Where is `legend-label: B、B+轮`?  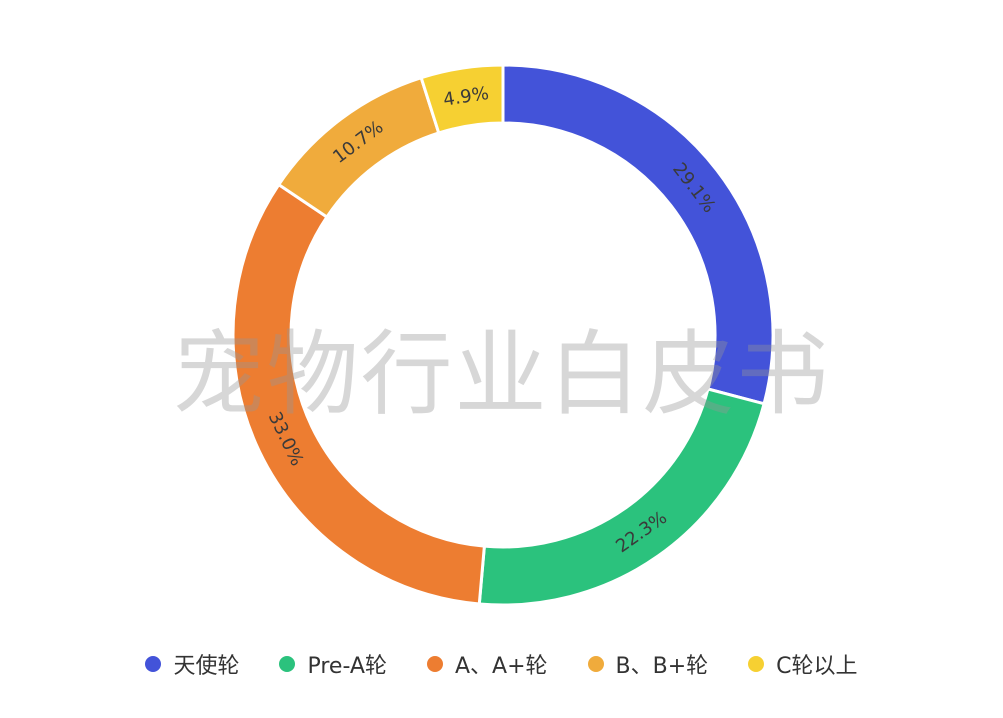
legend-label: B、B+轮 is located at coordinates (662, 666).